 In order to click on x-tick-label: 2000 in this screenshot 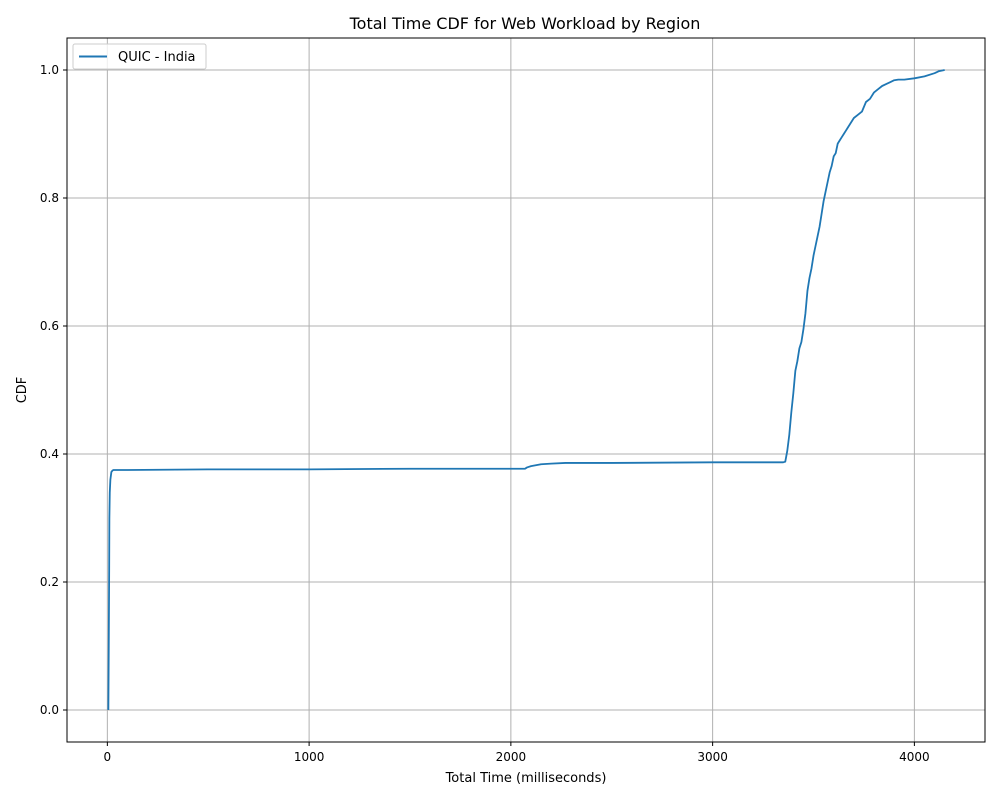, I will do `click(511, 757)`.